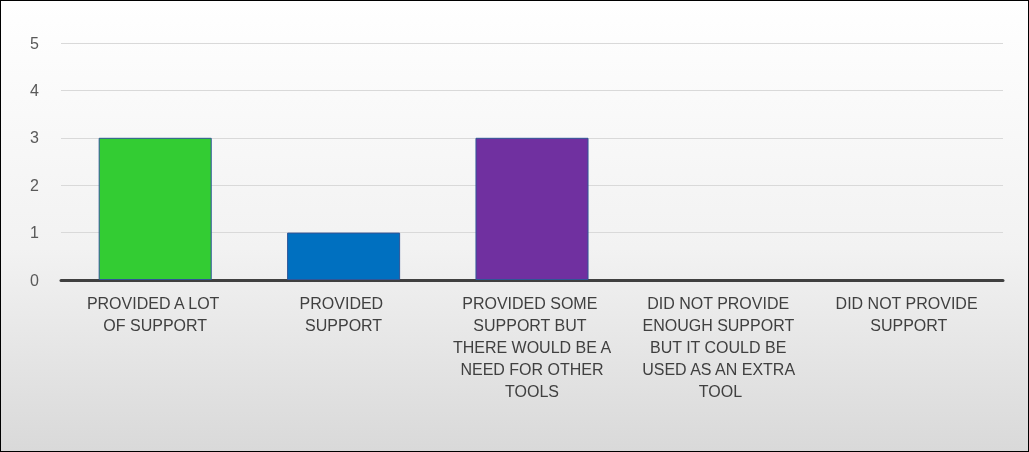  What do you see at coordinates (532, 347) in the screenshot?
I see `x-tick-label: PROVIDED SOME SUPPORT BUT THERE WOULD BE A NEED FOR OTHER TOOLS` at bounding box center [532, 347].